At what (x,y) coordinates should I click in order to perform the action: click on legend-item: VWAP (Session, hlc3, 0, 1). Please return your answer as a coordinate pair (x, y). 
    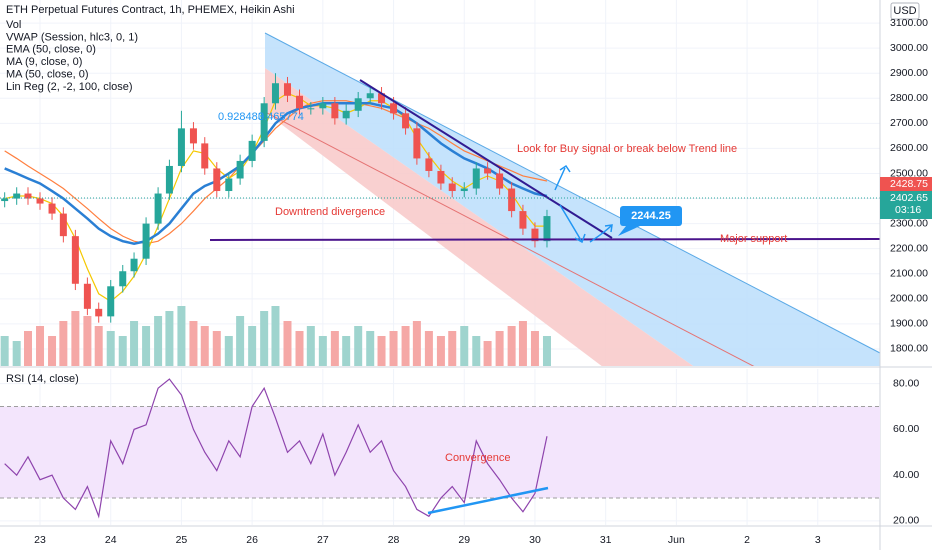
    Looking at the image, I should click on (72, 37).